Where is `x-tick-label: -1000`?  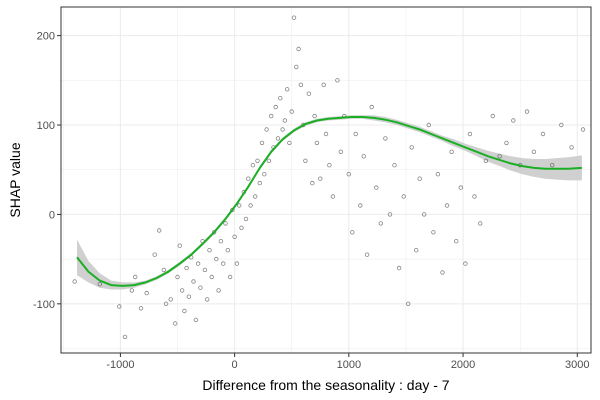
x-tick-label: -1000 is located at coordinates (120, 365).